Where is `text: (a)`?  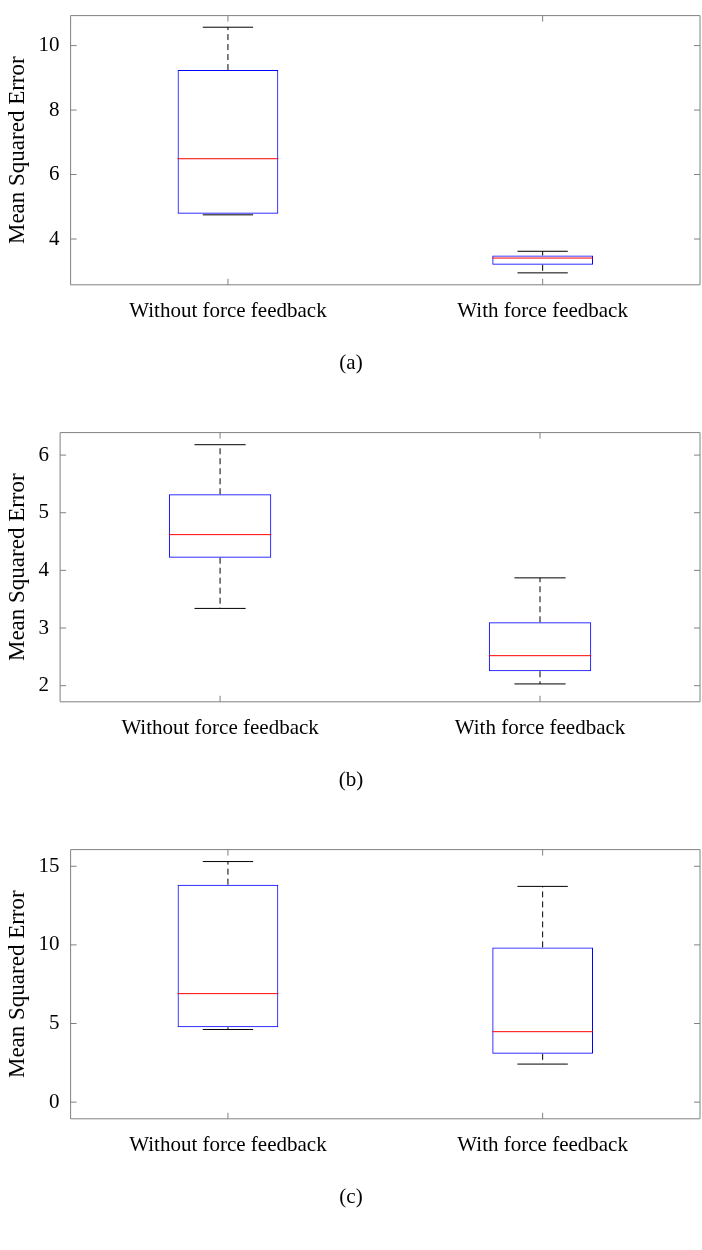
text: (a) is located at coordinates (351, 362).